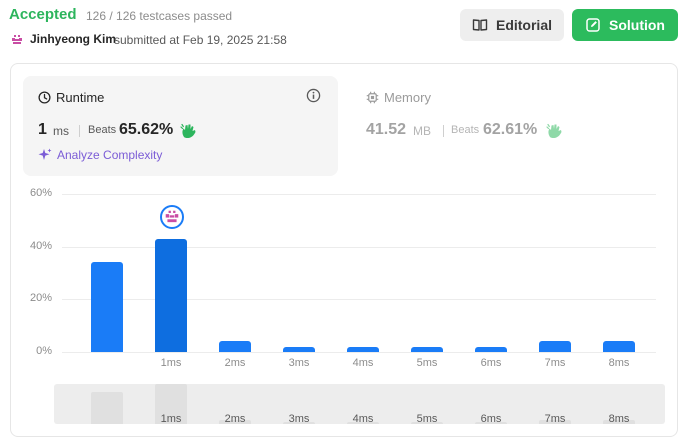  I want to click on solution-label: Solution, so click(637, 25).